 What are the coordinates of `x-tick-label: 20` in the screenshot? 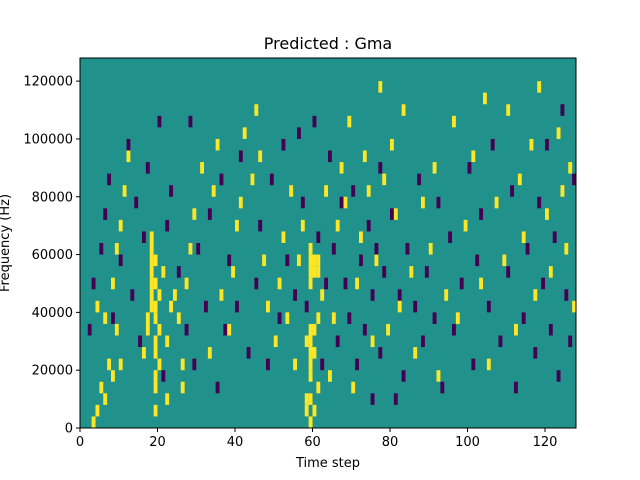 It's located at (157, 442).